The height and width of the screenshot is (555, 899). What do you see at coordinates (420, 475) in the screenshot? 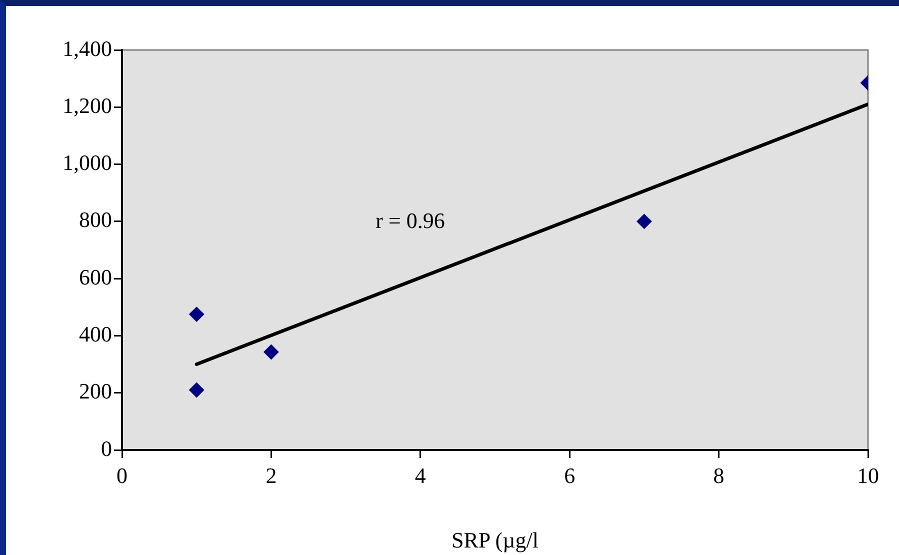
I see `x-tick-label: 4` at bounding box center [420, 475].